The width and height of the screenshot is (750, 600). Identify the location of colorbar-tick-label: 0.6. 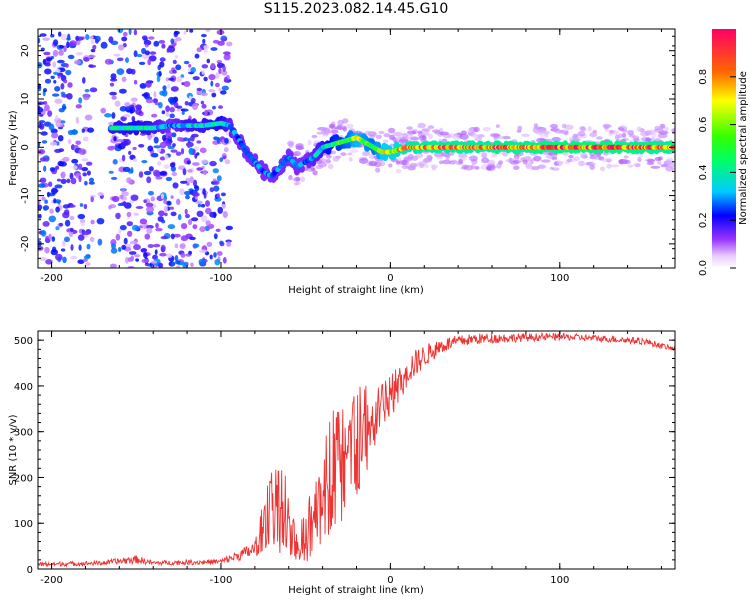
(703, 125).